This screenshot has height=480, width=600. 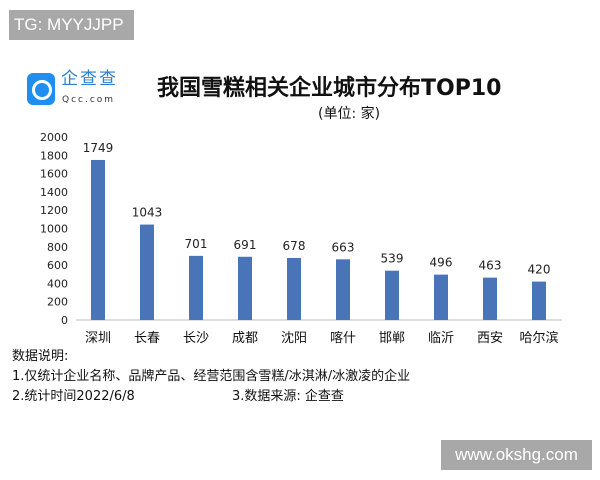 I want to click on data-label: 691, so click(x=245, y=245).